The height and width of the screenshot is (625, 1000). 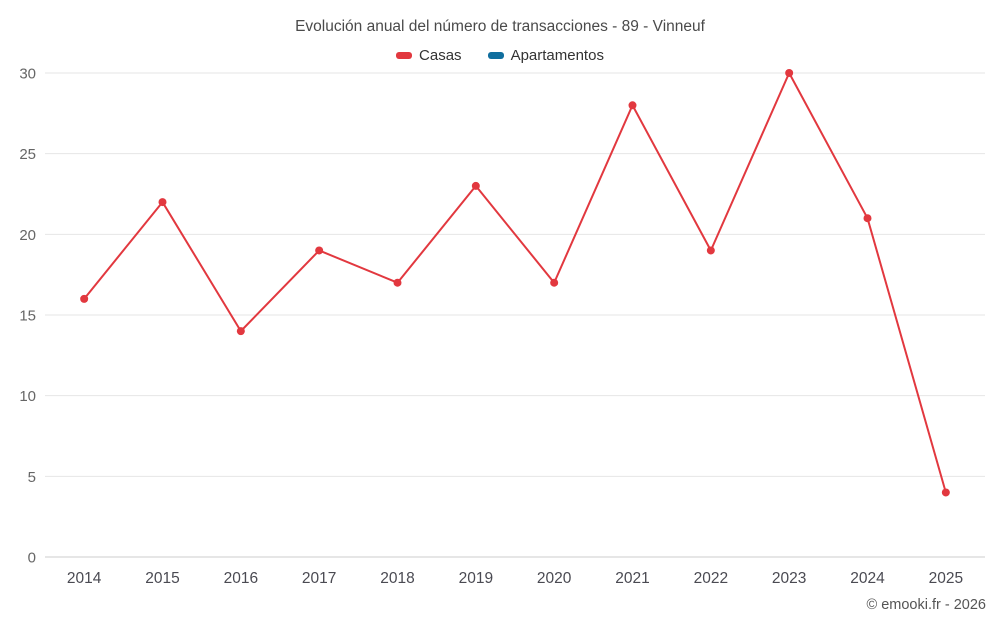 I want to click on x-tick-label: 2016, so click(x=241, y=578).